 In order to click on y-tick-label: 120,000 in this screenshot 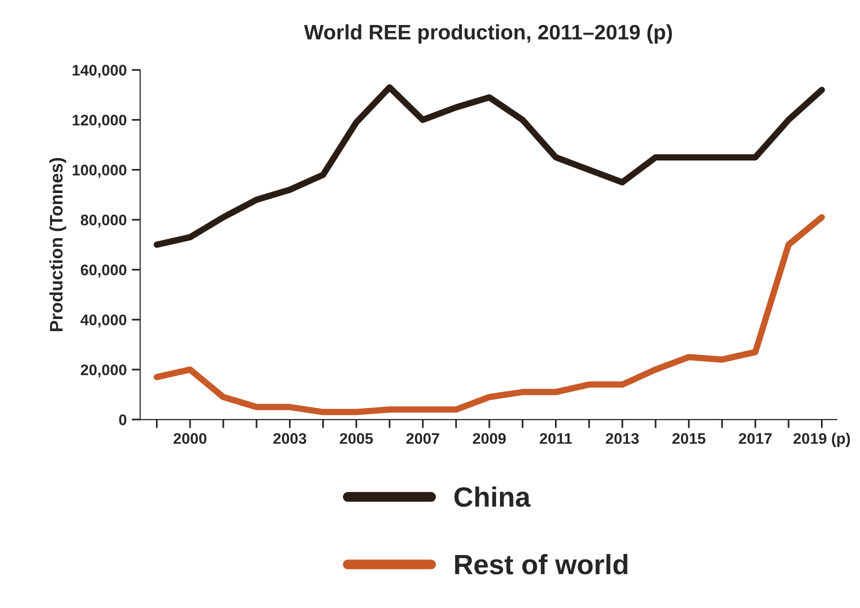, I will do `click(99, 121)`.